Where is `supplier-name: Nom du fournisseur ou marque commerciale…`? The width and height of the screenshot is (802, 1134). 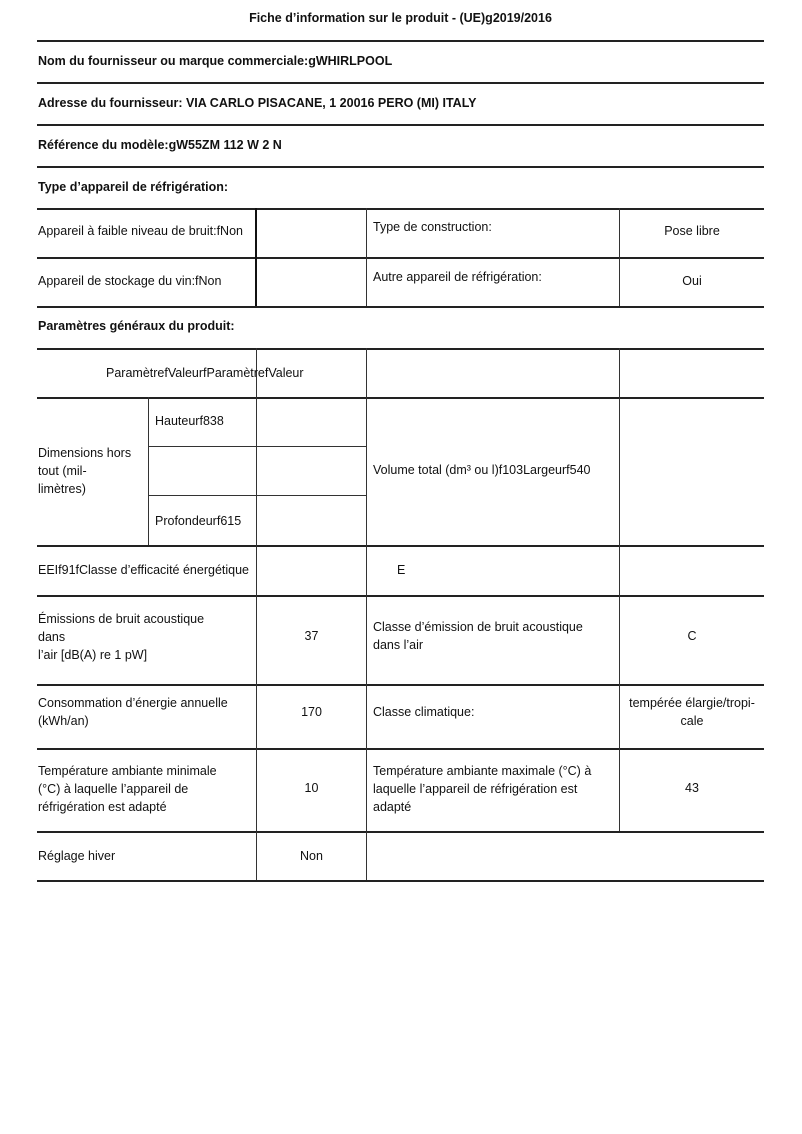 supplier-name: Nom du fournisseur ou marque commerciale… is located at coordinates (215, 61).